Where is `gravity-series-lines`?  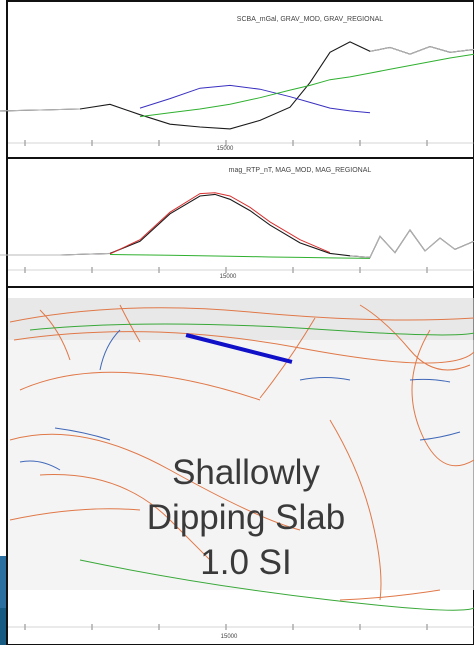 gravity-series-lines is located at coordinates (237, 85).